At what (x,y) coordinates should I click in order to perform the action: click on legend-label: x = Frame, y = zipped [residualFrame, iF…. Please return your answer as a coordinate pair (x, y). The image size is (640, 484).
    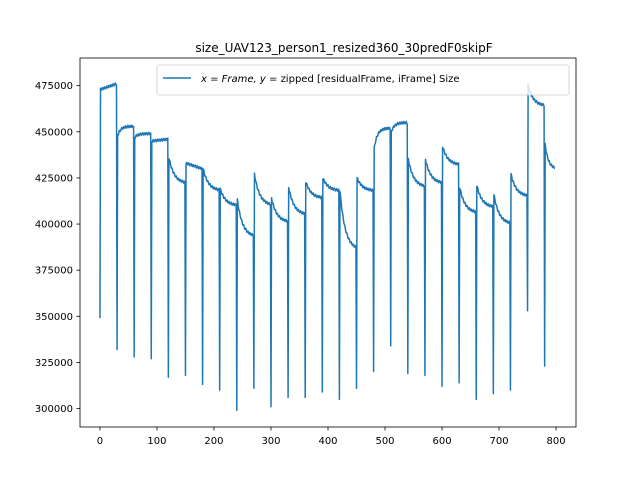
    Looking at the image, I should click on (330, 79).